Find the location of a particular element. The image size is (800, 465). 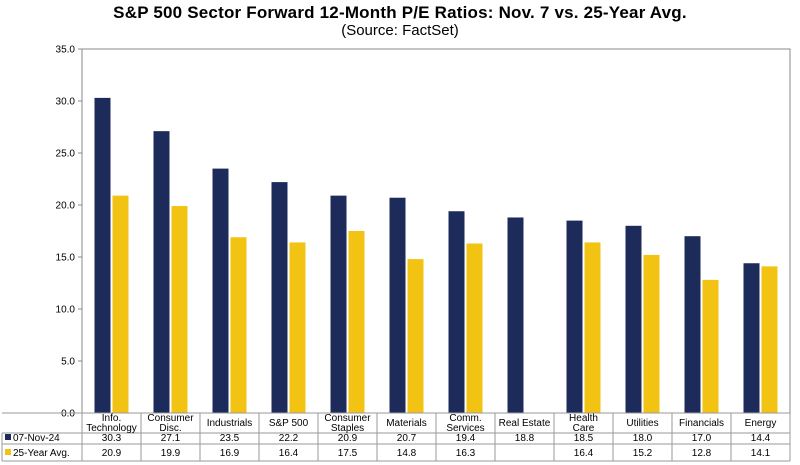

data-table-value: 22.2 is located at coordinates (289, 438).